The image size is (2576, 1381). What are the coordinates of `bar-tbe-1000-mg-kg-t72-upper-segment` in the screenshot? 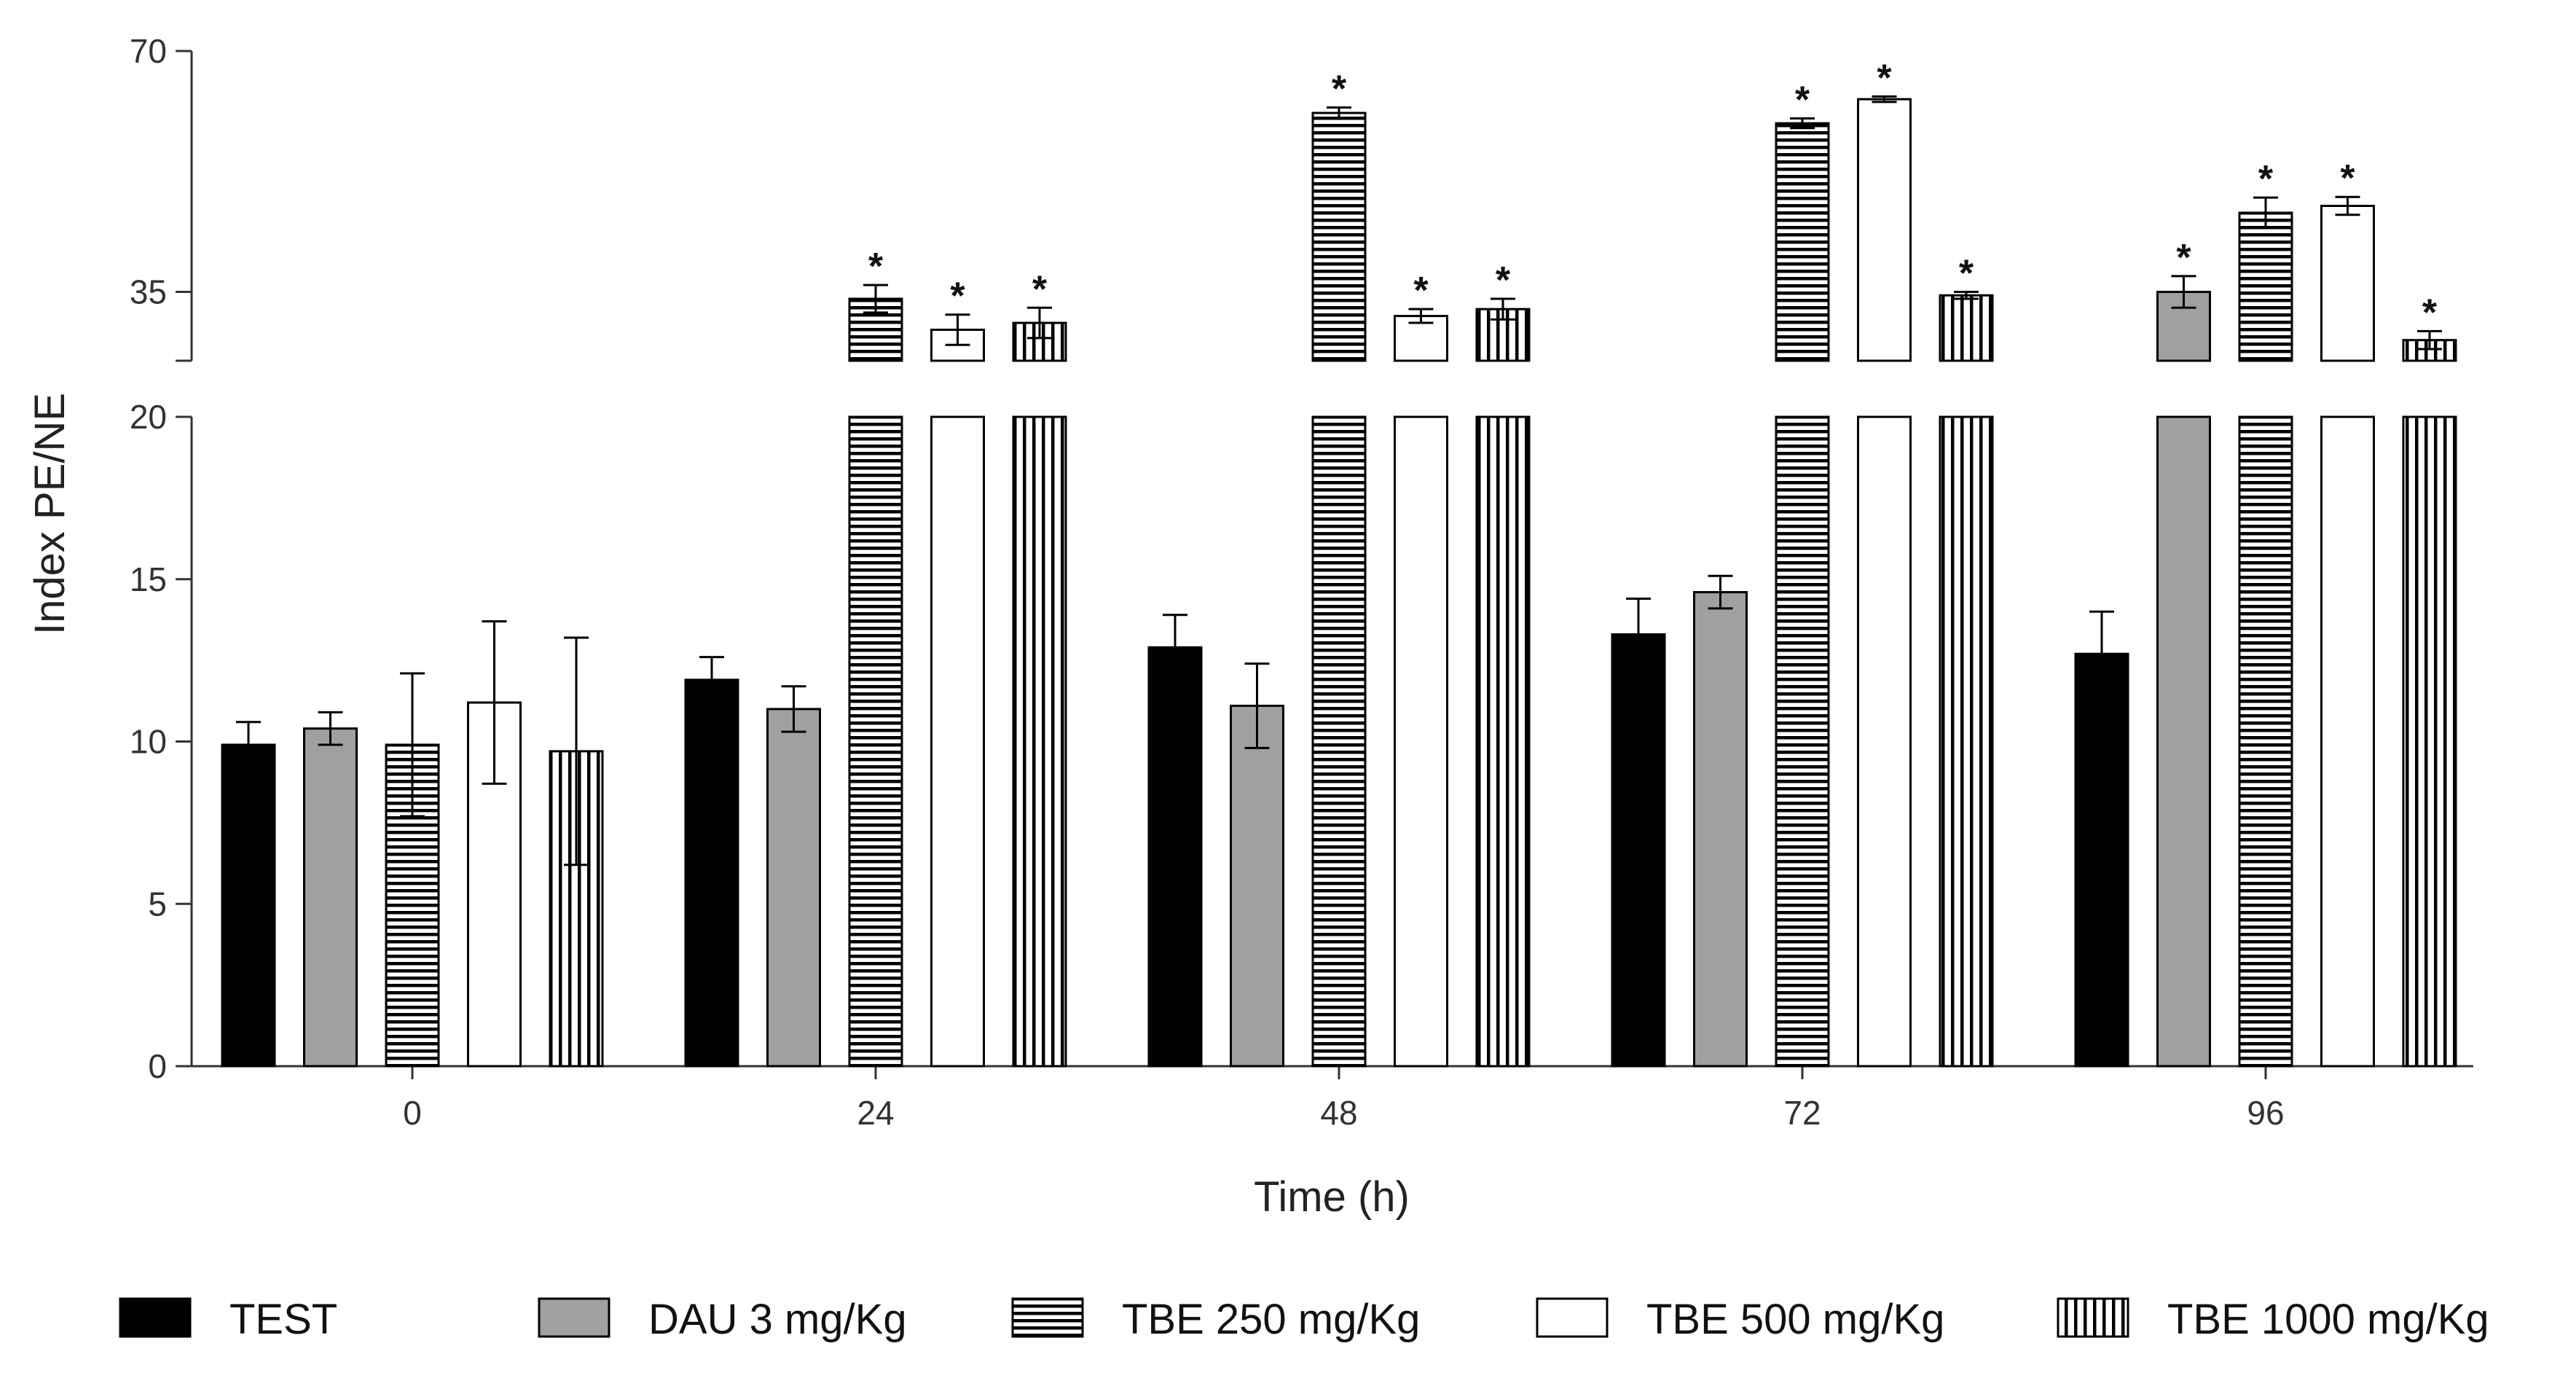 It's located at (1966, 328).